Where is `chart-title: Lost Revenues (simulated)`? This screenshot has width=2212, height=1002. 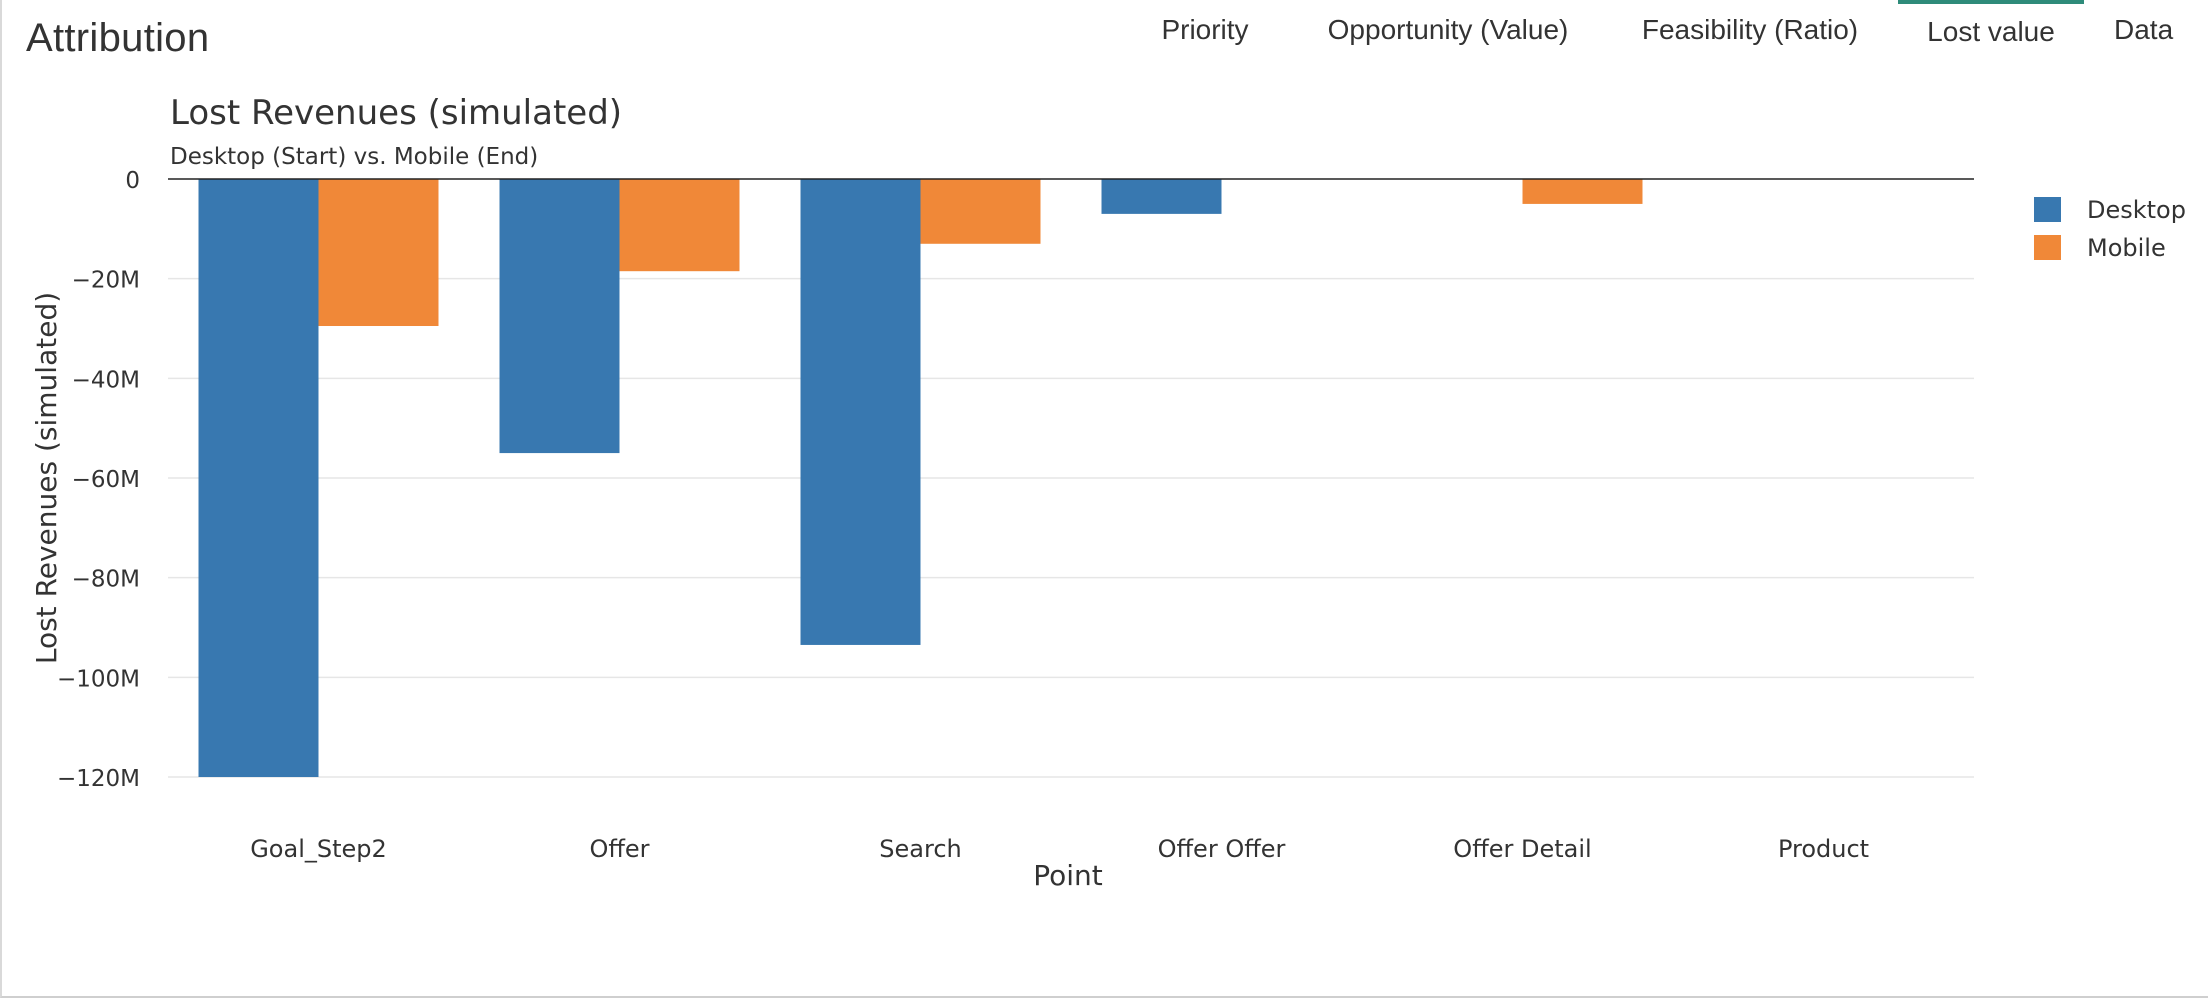
chart-title: Lost Revenues (simulated) is located at coordinates (396, 113).